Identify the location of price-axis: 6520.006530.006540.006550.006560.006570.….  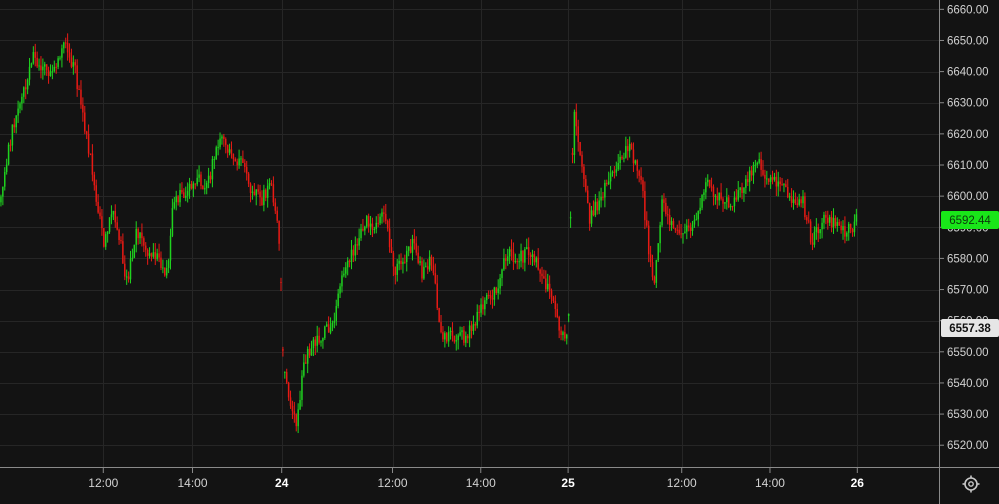
(964, 228).